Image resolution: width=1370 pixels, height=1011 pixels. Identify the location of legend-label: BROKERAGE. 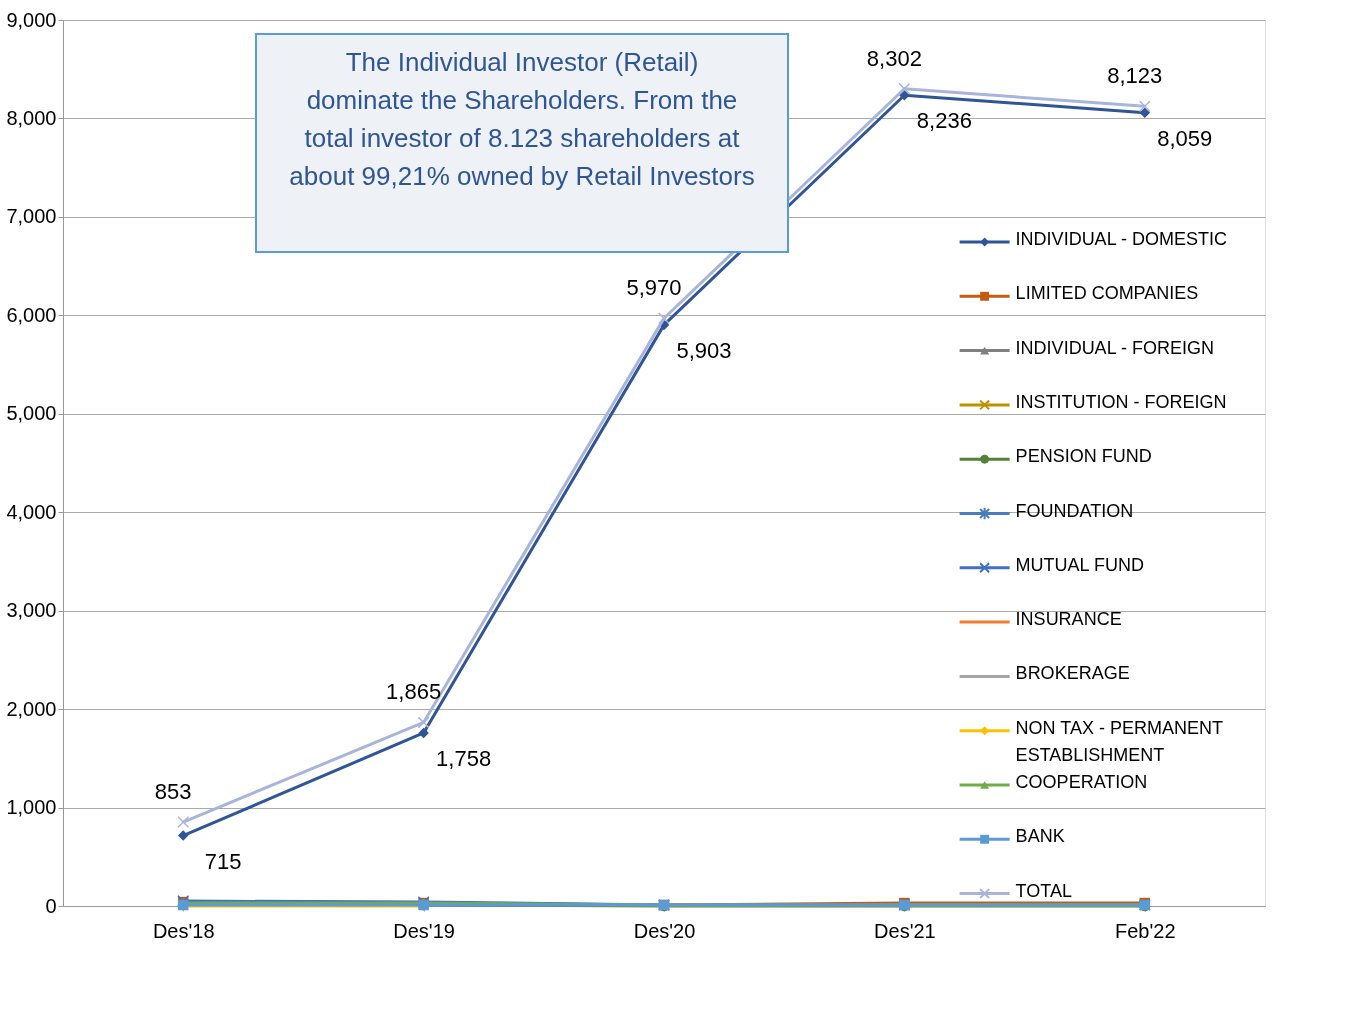
(1072, 673).